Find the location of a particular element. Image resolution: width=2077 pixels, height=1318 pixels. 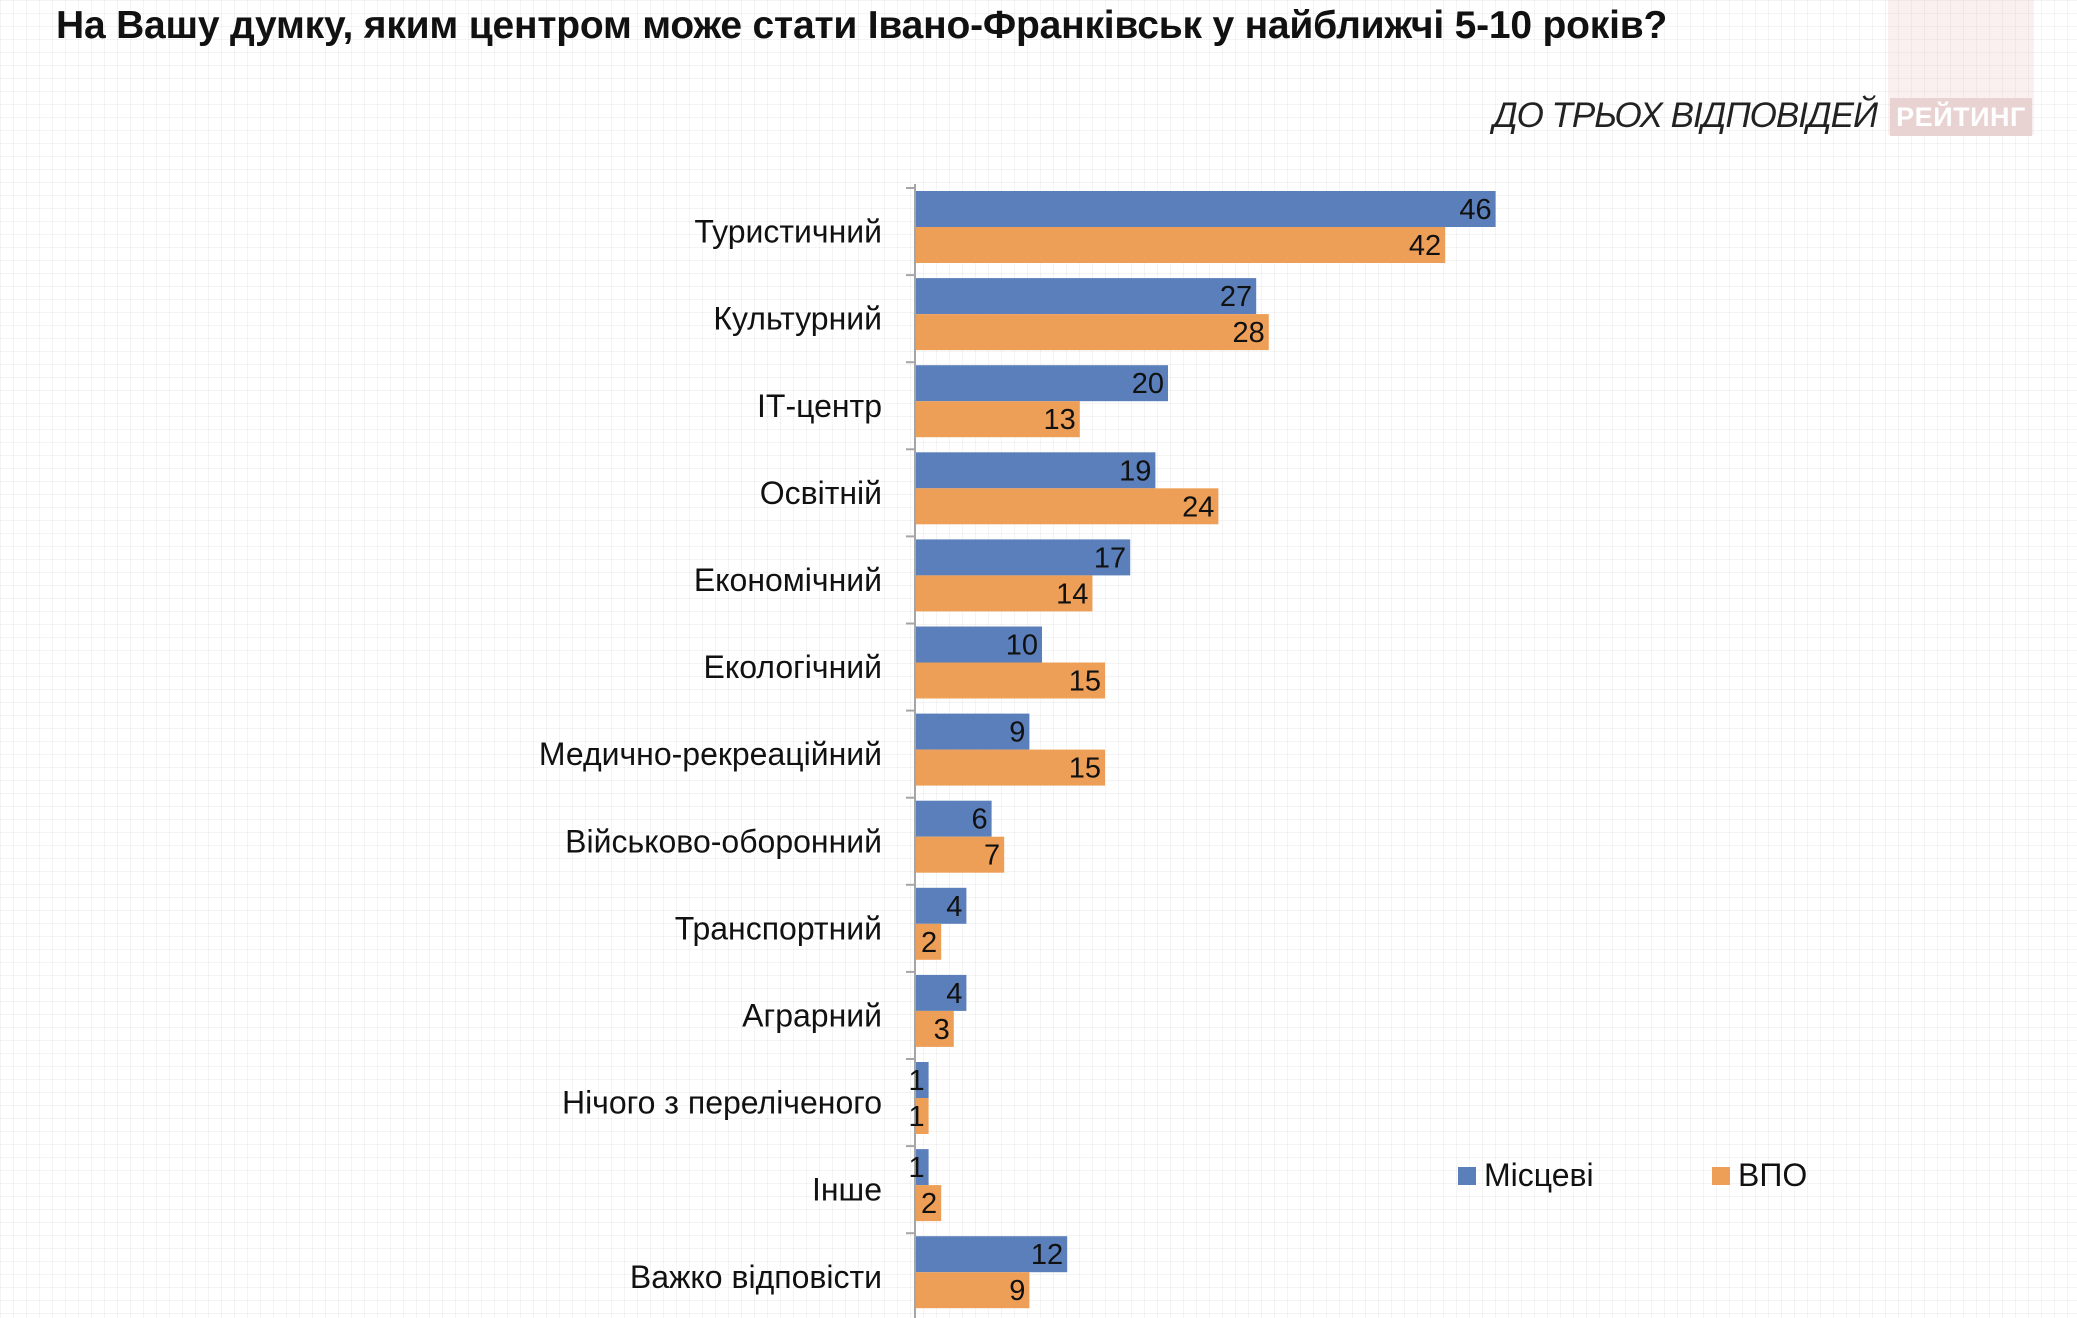

data-label: 42 is located at coordinates (1425, 246).